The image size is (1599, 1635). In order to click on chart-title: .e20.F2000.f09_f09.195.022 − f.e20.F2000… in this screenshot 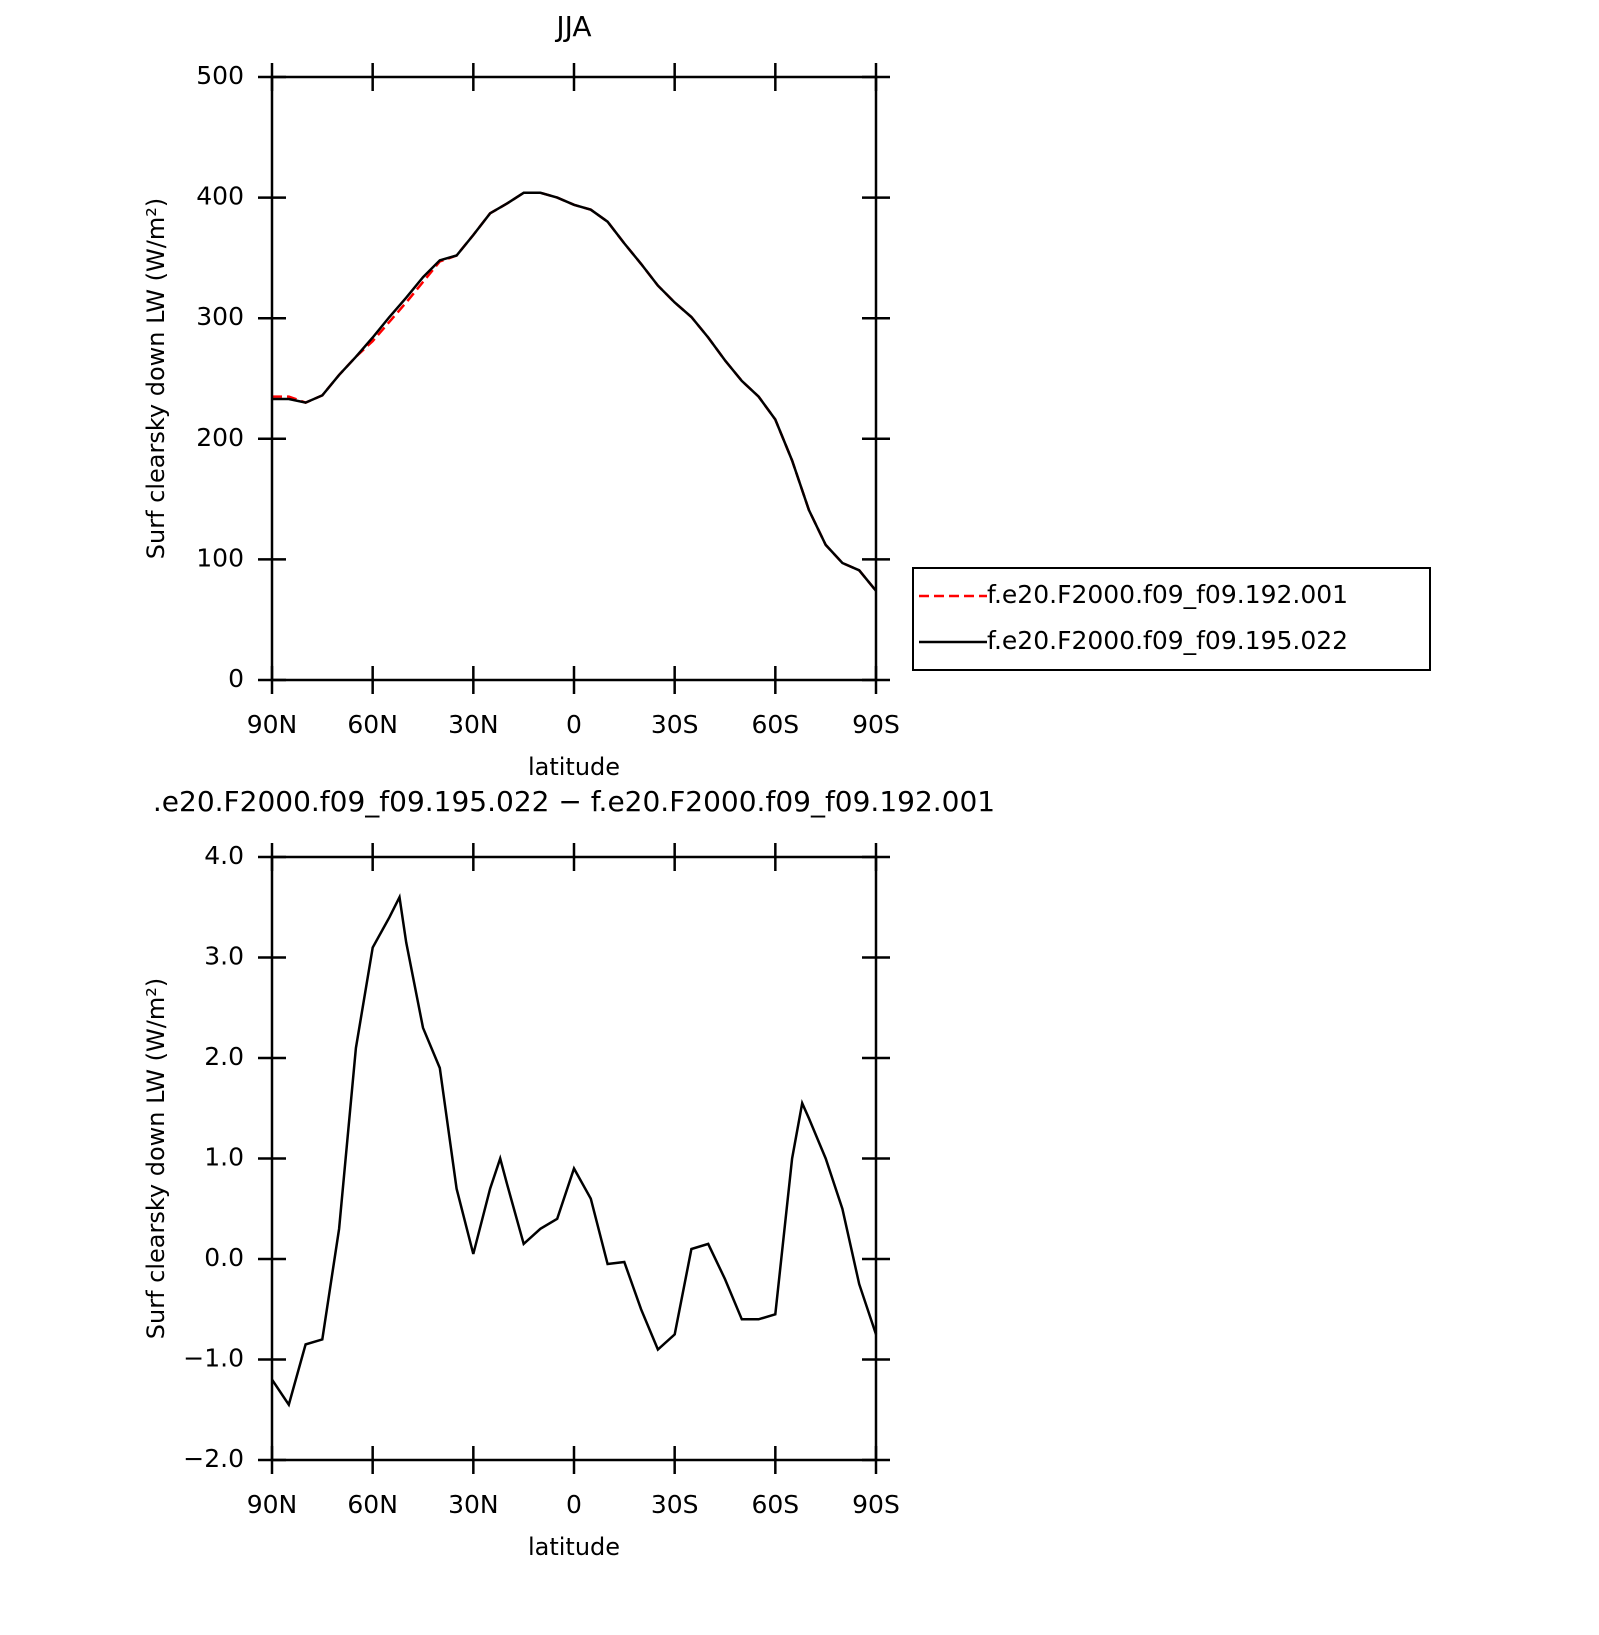, I will do `click(574, 801)`.